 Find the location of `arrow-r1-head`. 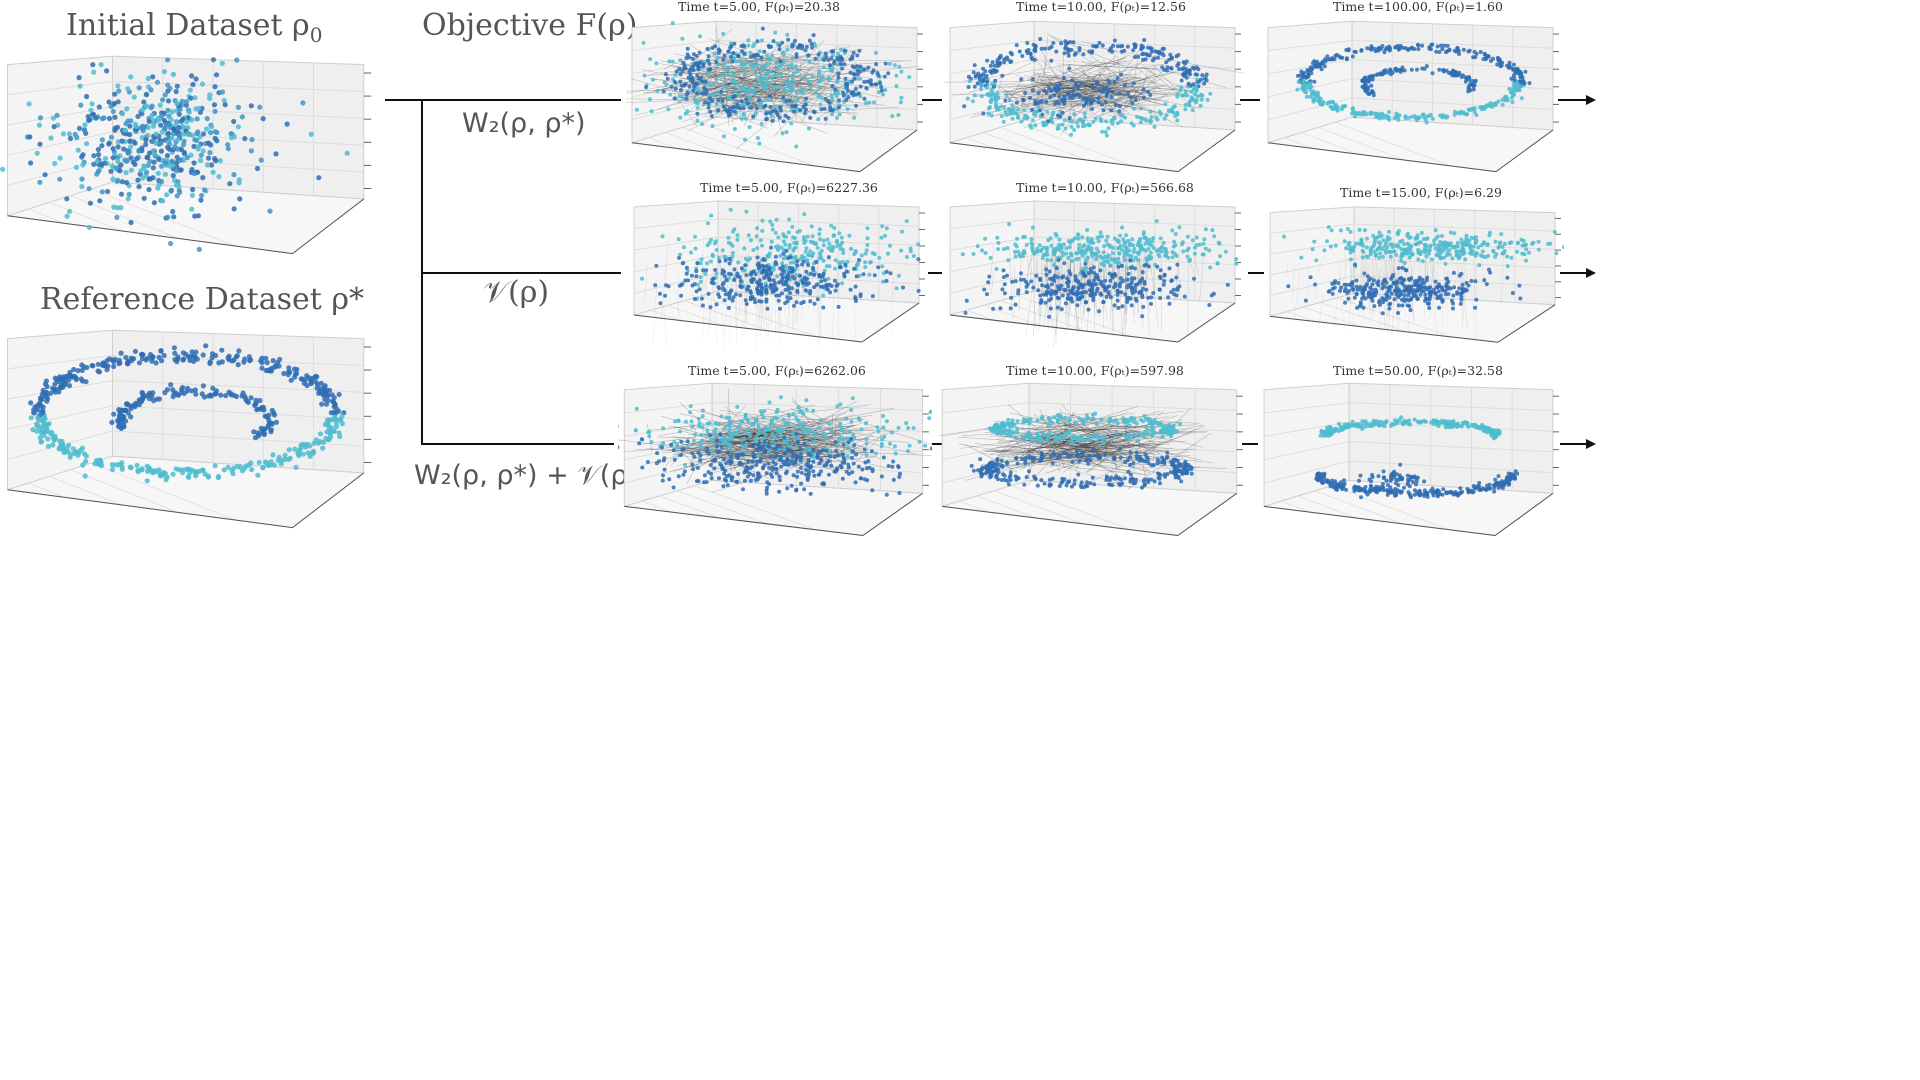

arrow-r1-head is located at coordinates (1591, 100).